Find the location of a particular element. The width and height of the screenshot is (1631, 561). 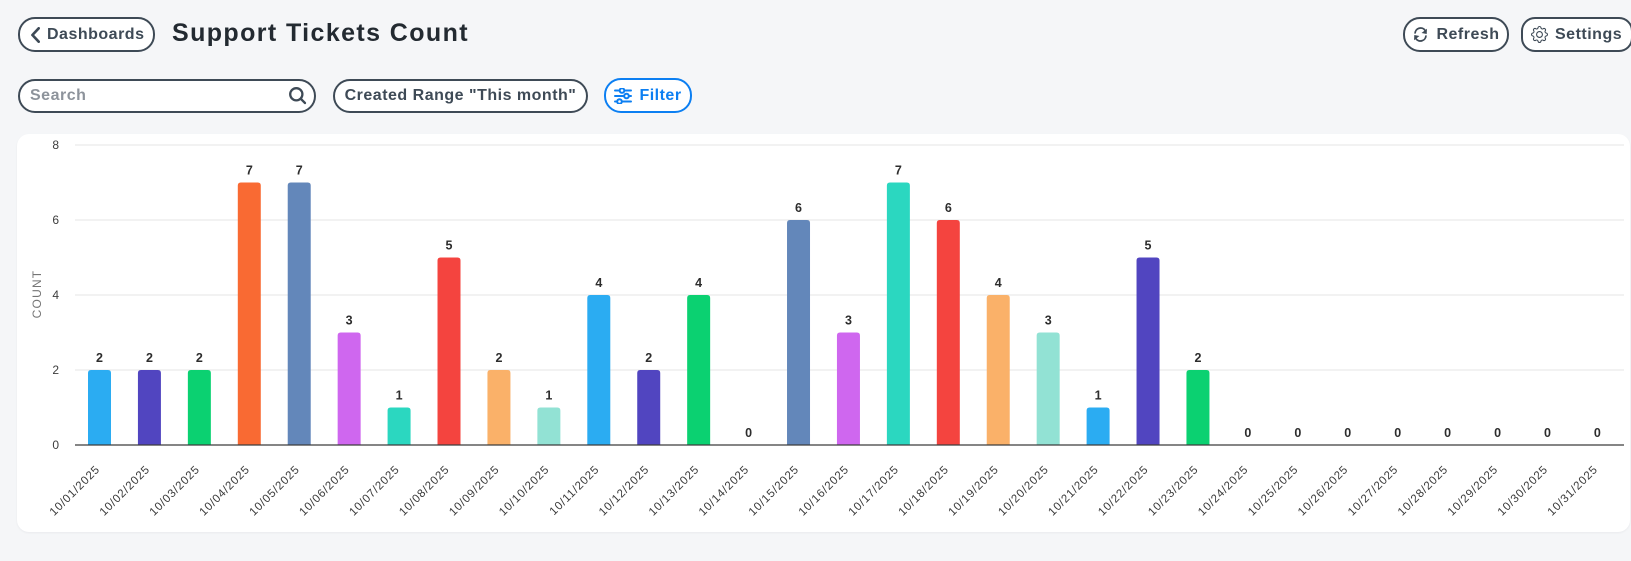

svg-text: 10/04/2025 is located at coordinates (225, 491).